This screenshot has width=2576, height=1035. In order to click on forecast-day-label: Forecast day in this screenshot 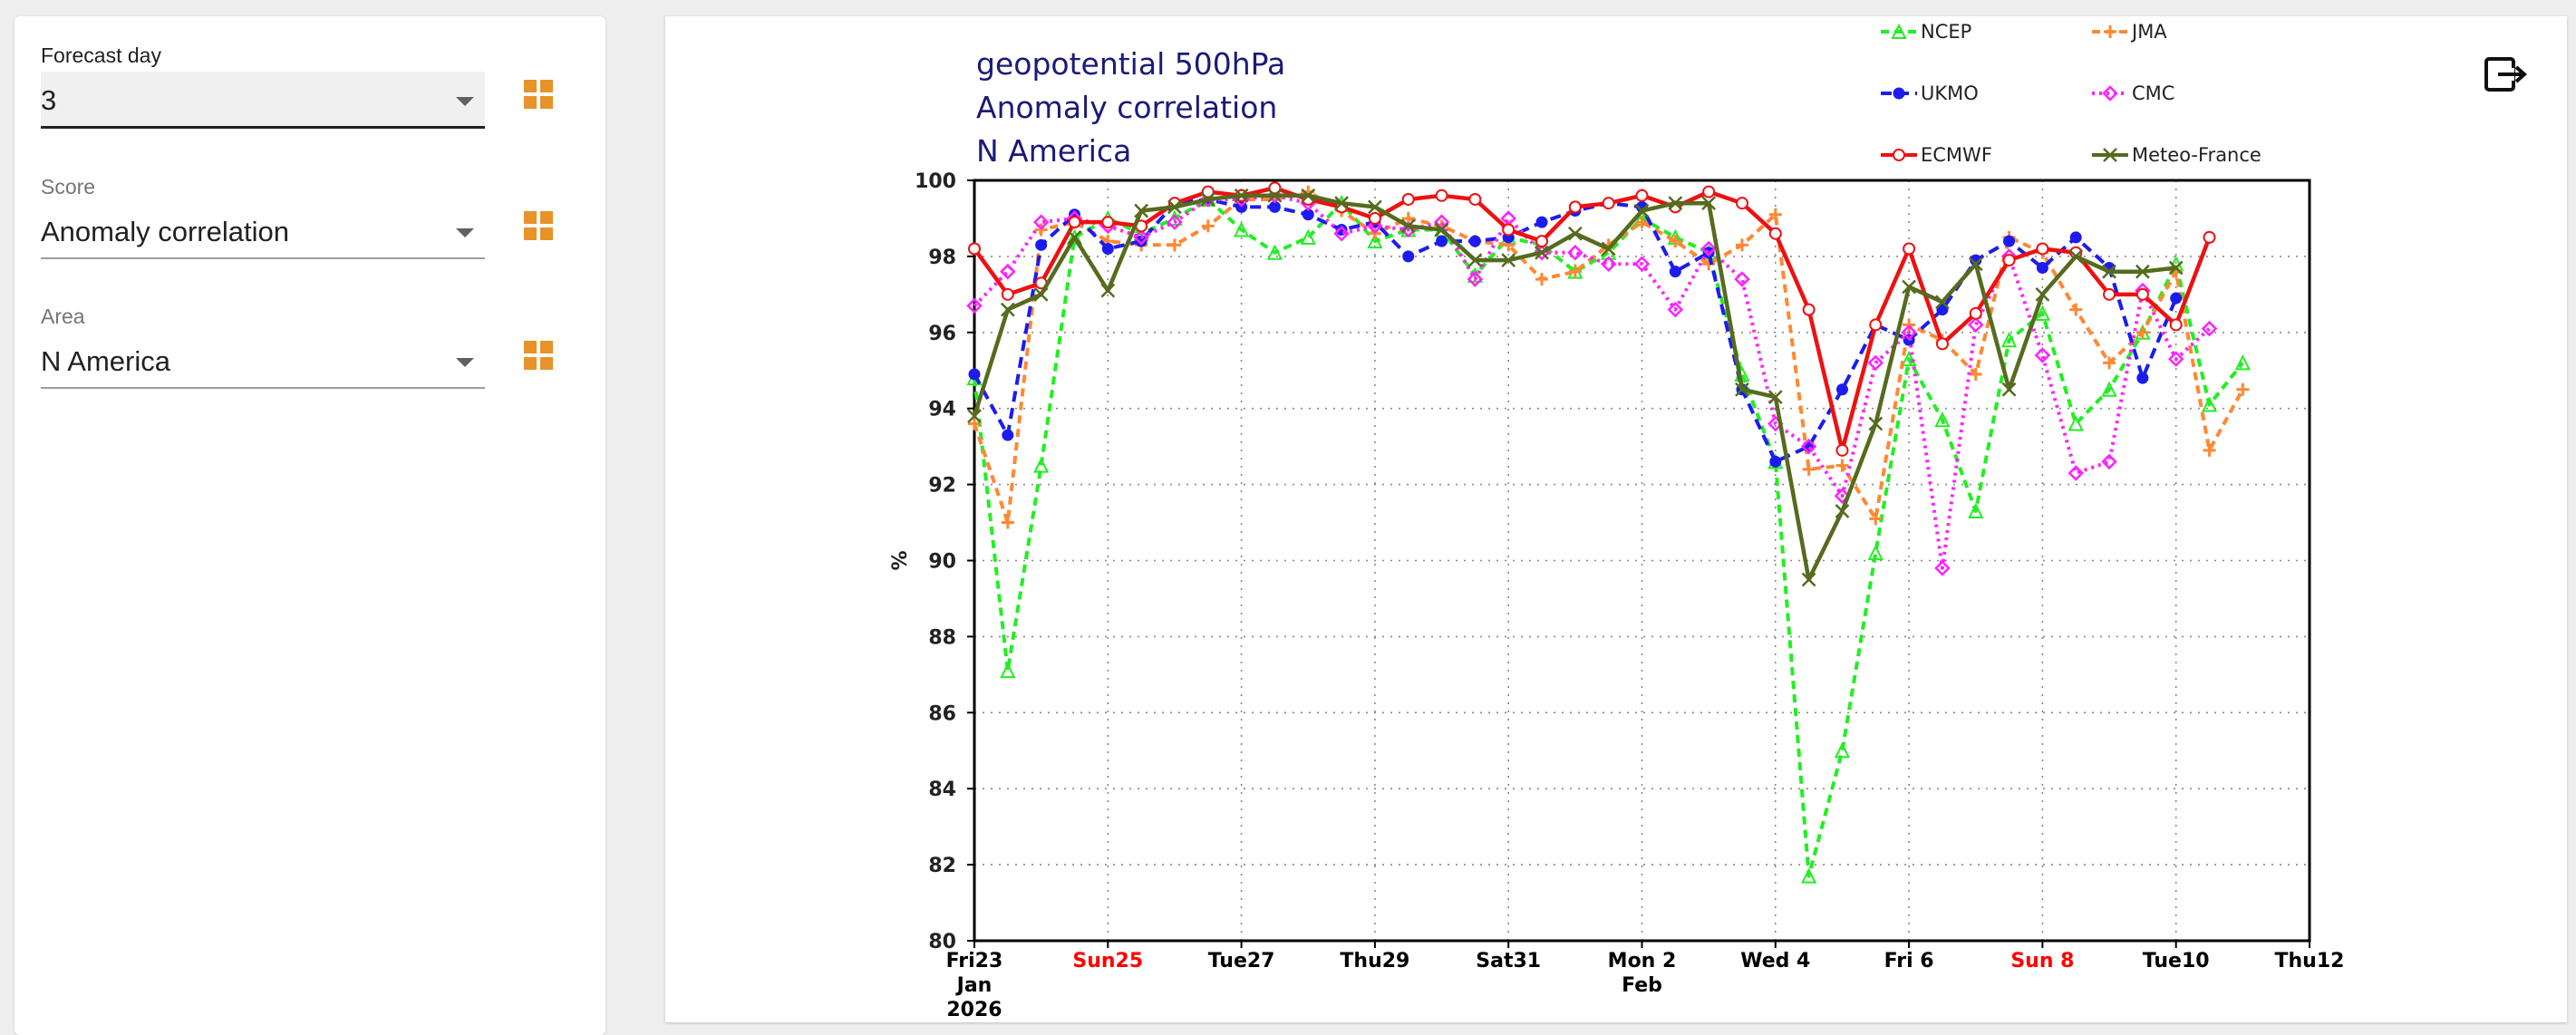, I will do `click(101, 55)`.